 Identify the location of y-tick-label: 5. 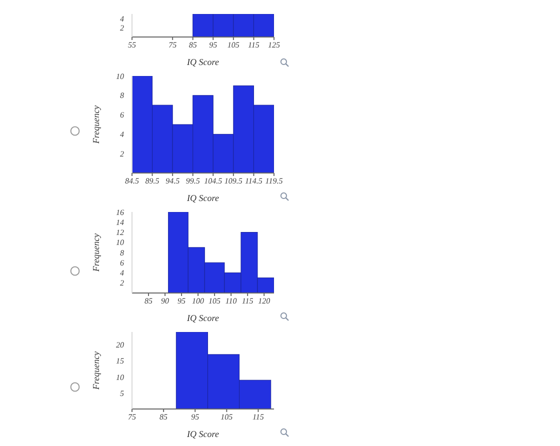
(122, 393).